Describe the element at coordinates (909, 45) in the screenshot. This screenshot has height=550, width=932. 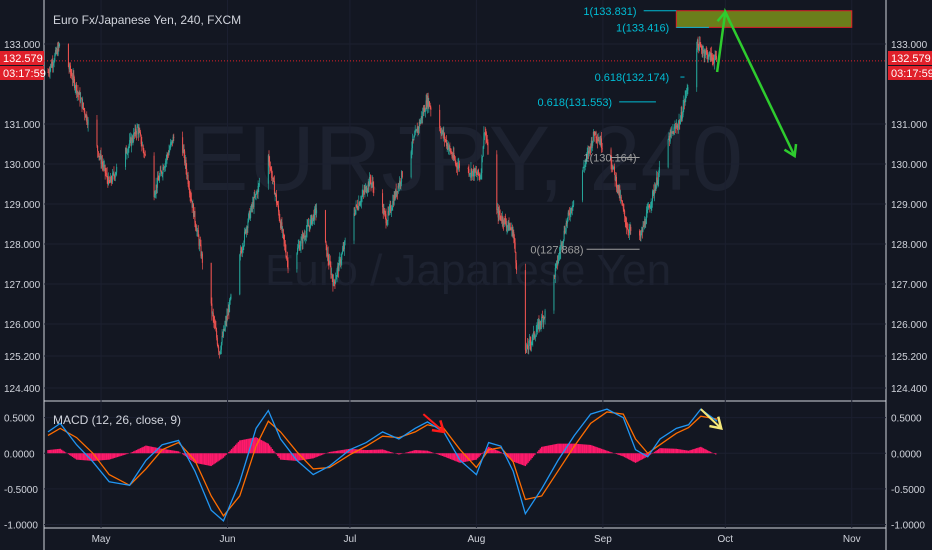
I see `price-tick-right: 133.000` at that location.